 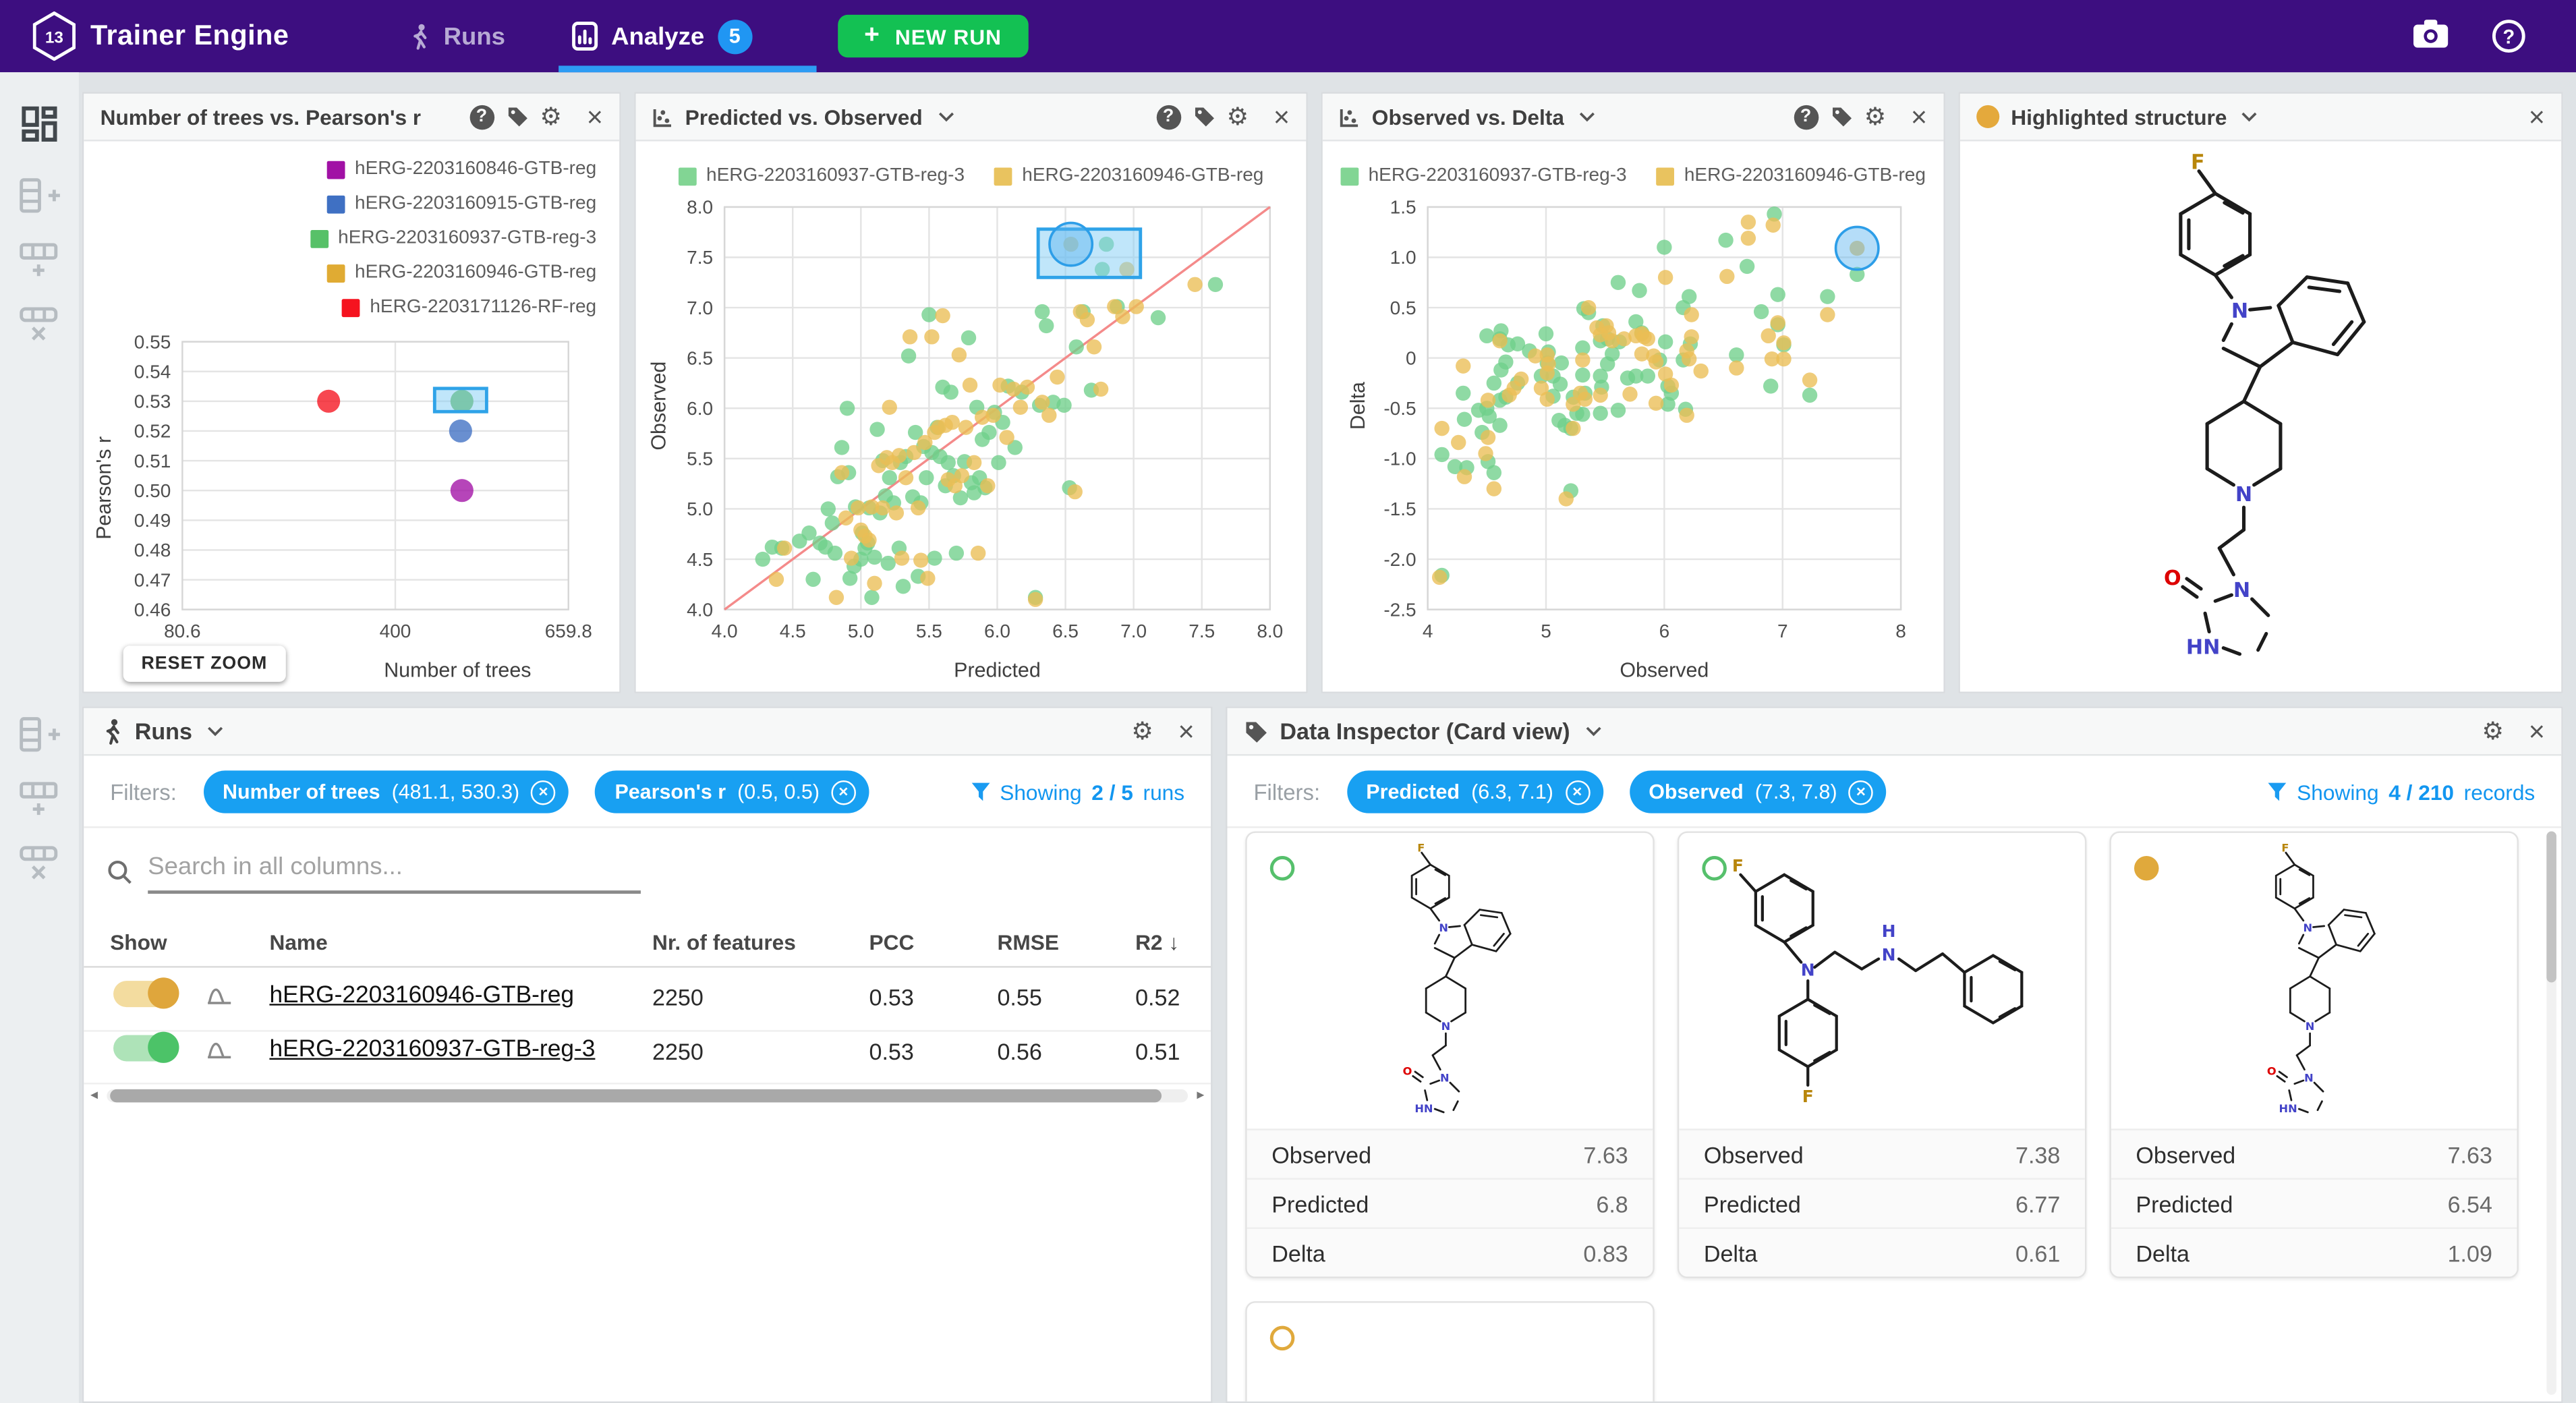 I want to click on filter-pill-observed: Observed (7.3, 7.8) ×, so click(x=1757, y=791).